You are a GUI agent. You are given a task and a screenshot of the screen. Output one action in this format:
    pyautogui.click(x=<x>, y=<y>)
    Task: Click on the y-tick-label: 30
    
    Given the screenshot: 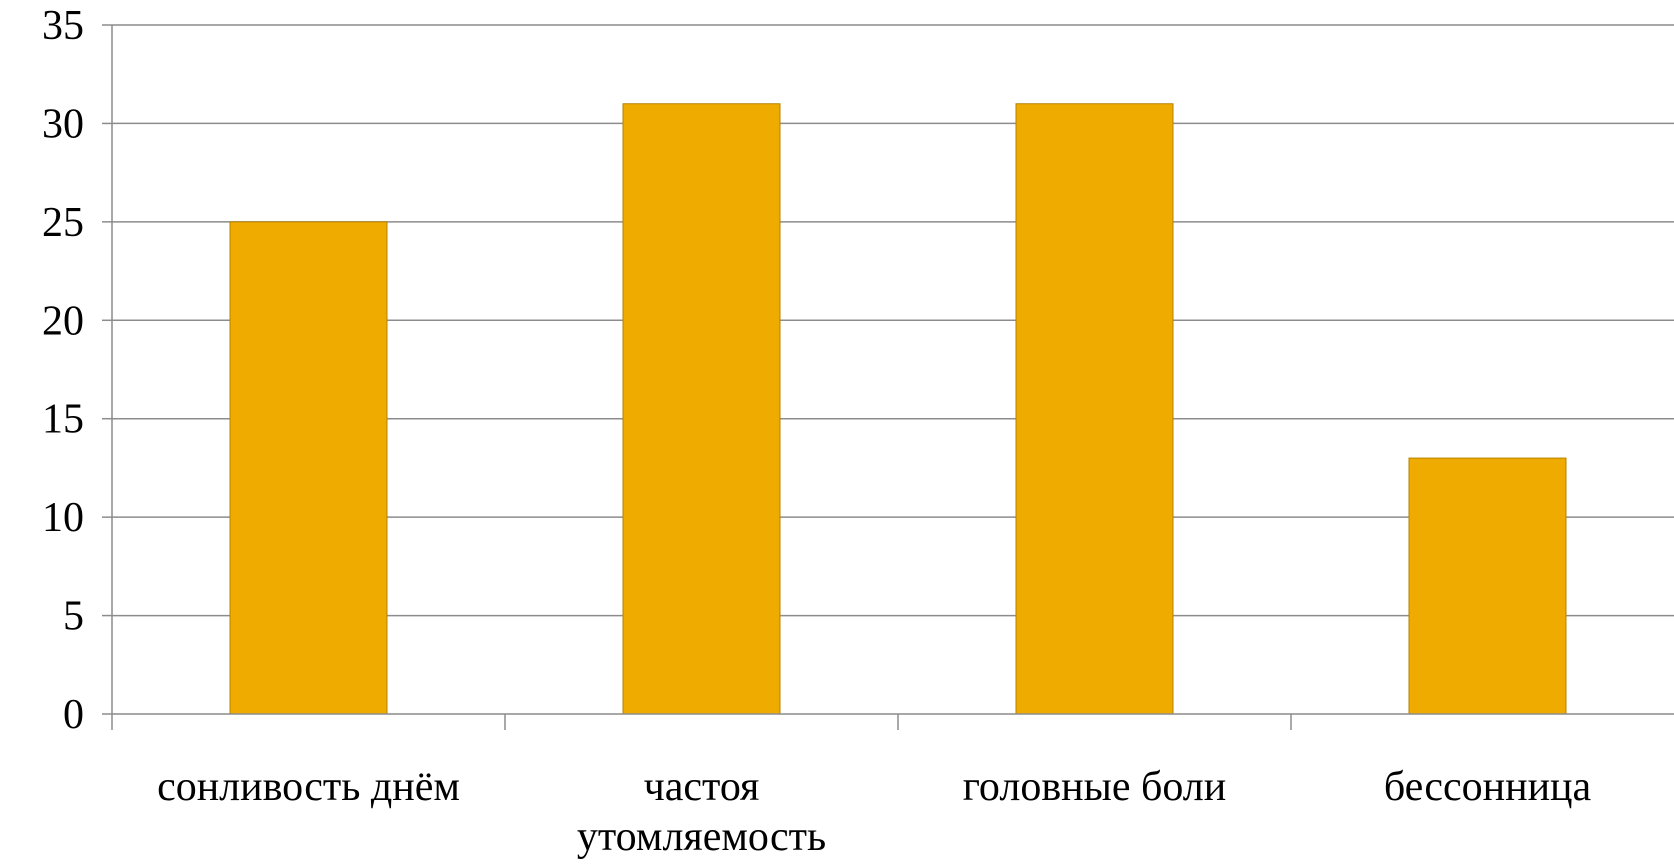 What is the action you would take?
    pyautogui.click(x=63, y=124)
    